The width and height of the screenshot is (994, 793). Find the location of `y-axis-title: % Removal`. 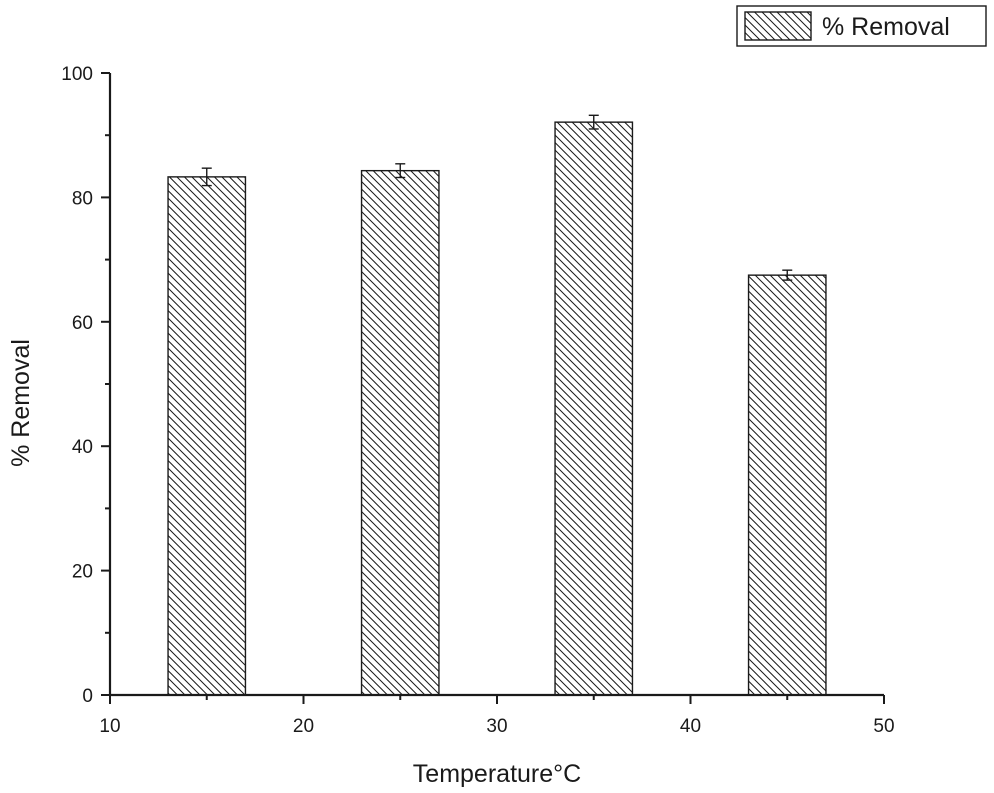

y-axis-title: % Removal is located at coordinates (21, 403).